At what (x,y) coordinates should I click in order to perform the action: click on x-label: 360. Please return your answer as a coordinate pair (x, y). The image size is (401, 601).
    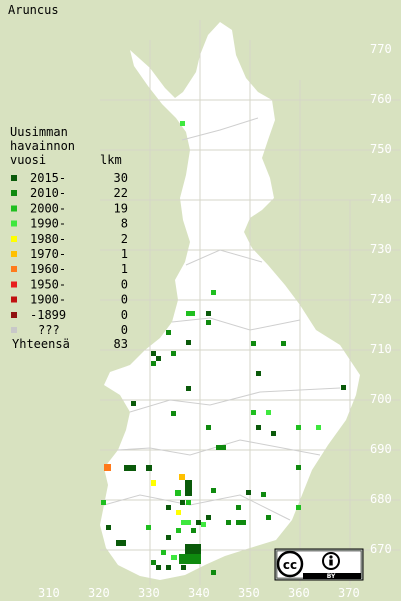
    Looking at the image, I should click on (299, 593).